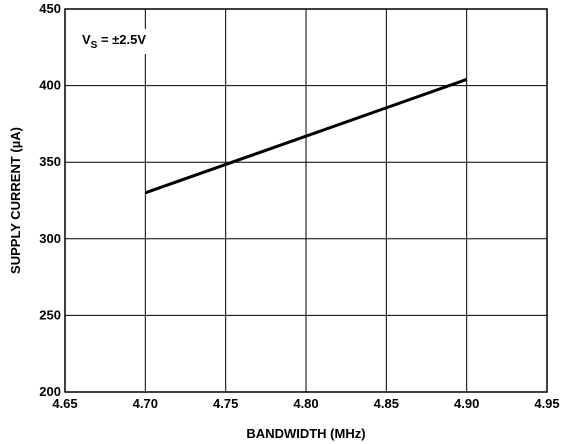  I want to click on supply-voltage-annotation: VS = ±2.5V, so click(114, 41).